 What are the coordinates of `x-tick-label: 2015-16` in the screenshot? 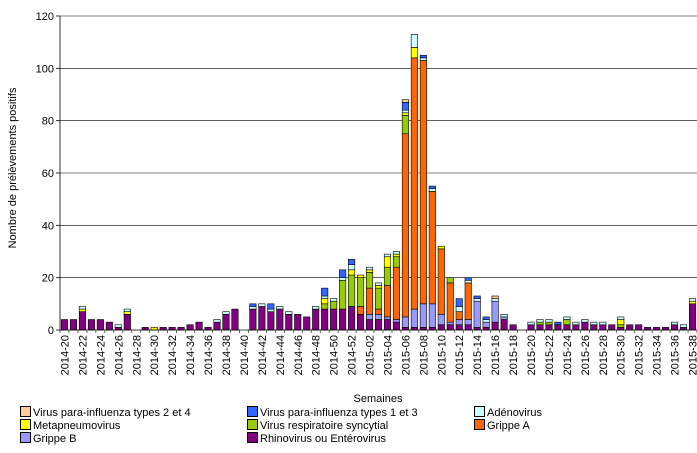 It's located at (496, 355).